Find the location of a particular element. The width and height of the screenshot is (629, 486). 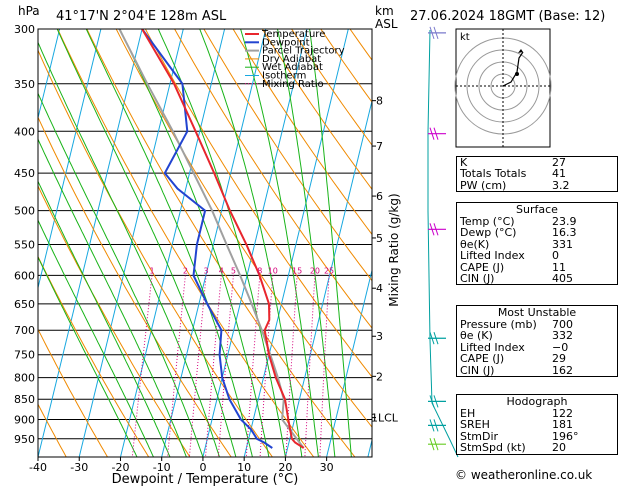

km-unit-label: km is located at coordinates (384, 11).